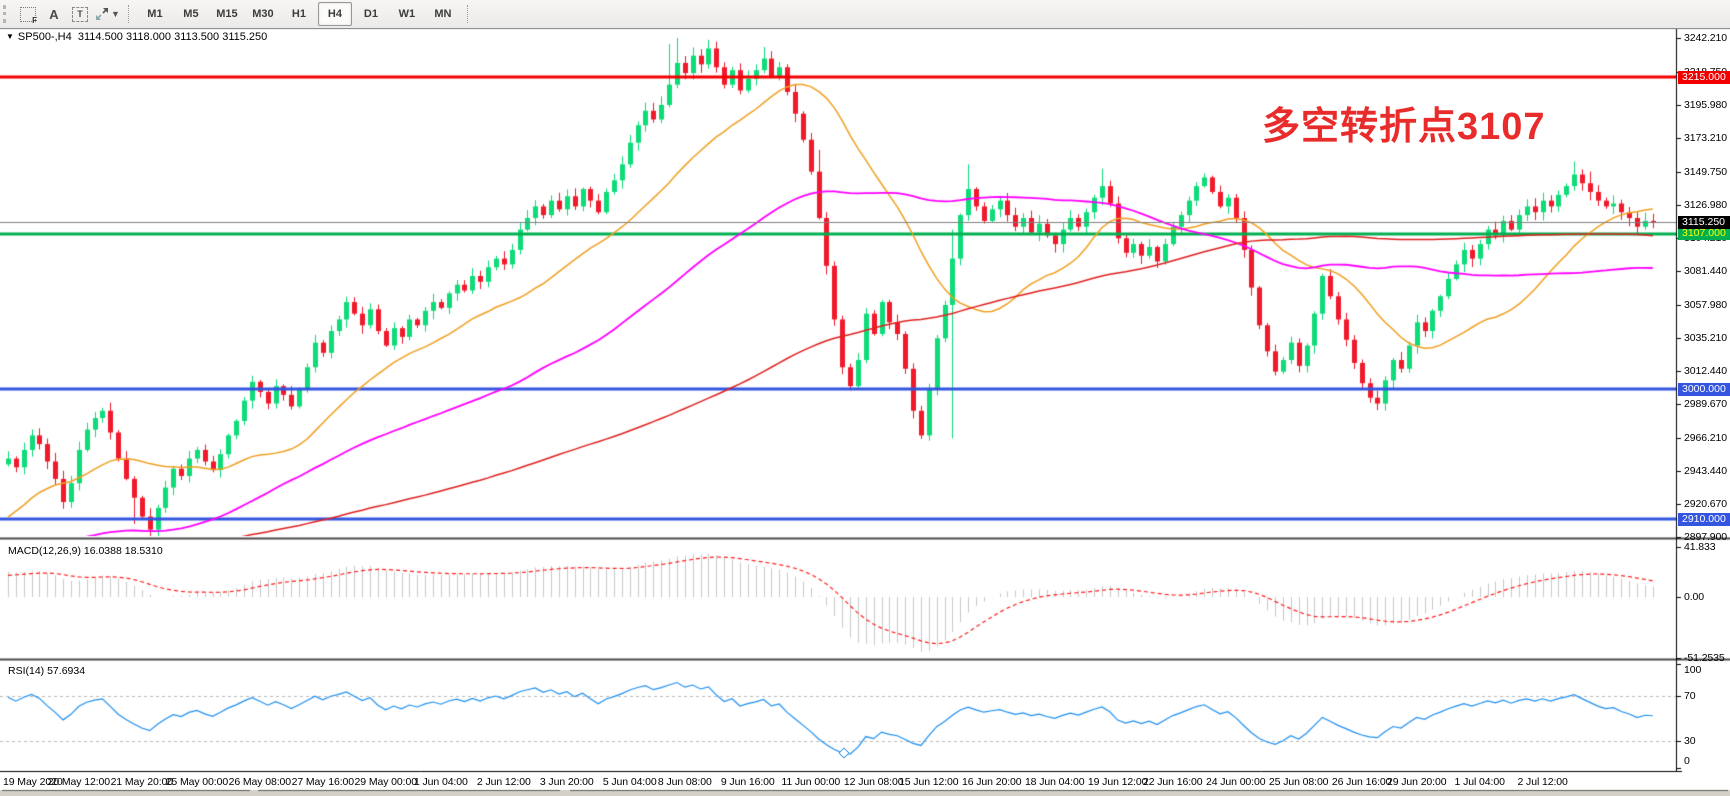 This screenshot has height=796, width=1730. What do you see at coordinates (115, 14) in the screenshot?
I see `chevron-down-icon: ▼` at bounding box center [115, 14].